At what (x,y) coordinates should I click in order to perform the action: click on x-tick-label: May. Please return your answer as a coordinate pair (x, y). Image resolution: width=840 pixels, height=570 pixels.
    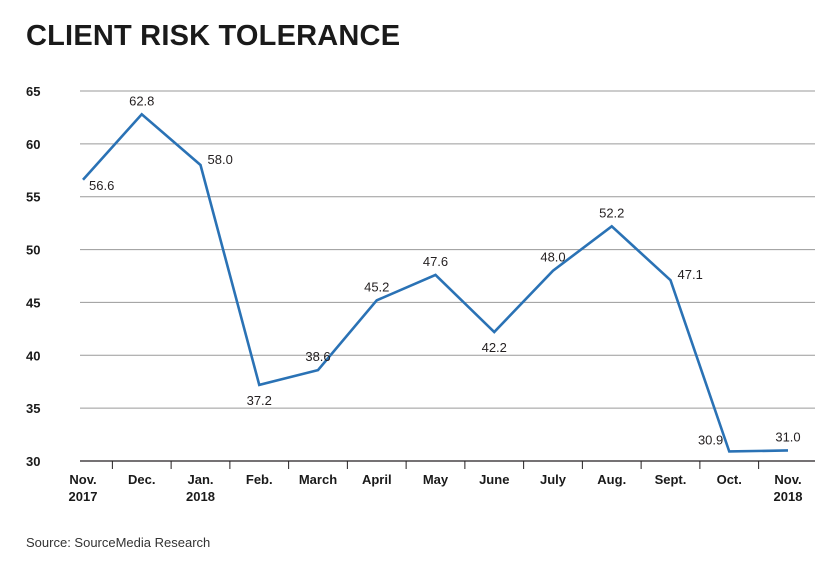
    Looking at the image, I should click on (436, 479).